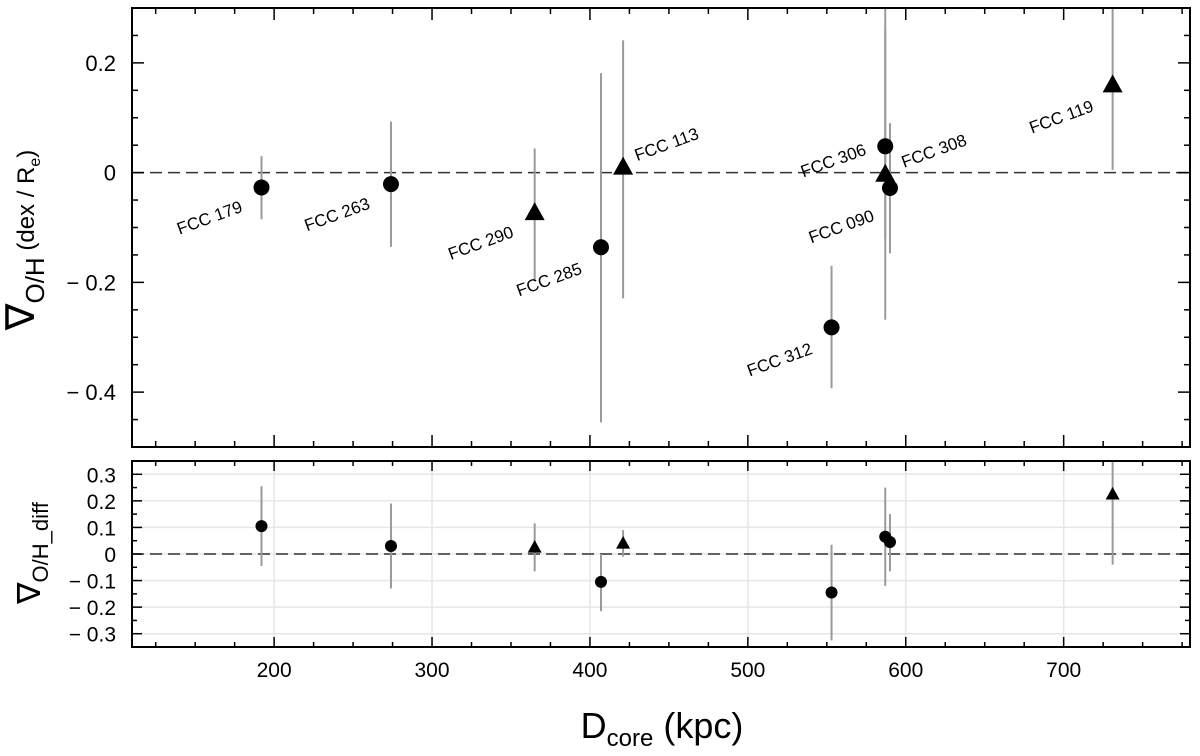  I want to click on x-axis-label: Dcore (kpc), so click(662, 728).